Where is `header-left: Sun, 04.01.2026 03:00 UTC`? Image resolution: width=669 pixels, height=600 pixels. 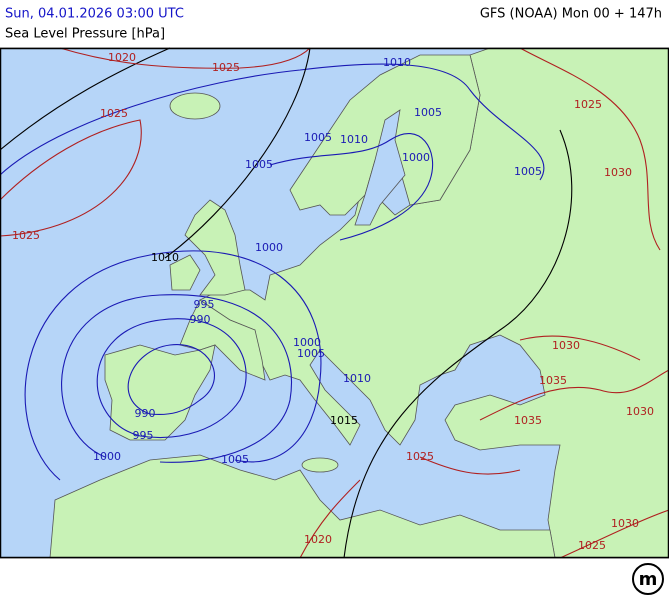
header-left: Sun, 04.01.2026 03:00 UTC is located at coordinates (94, 14).